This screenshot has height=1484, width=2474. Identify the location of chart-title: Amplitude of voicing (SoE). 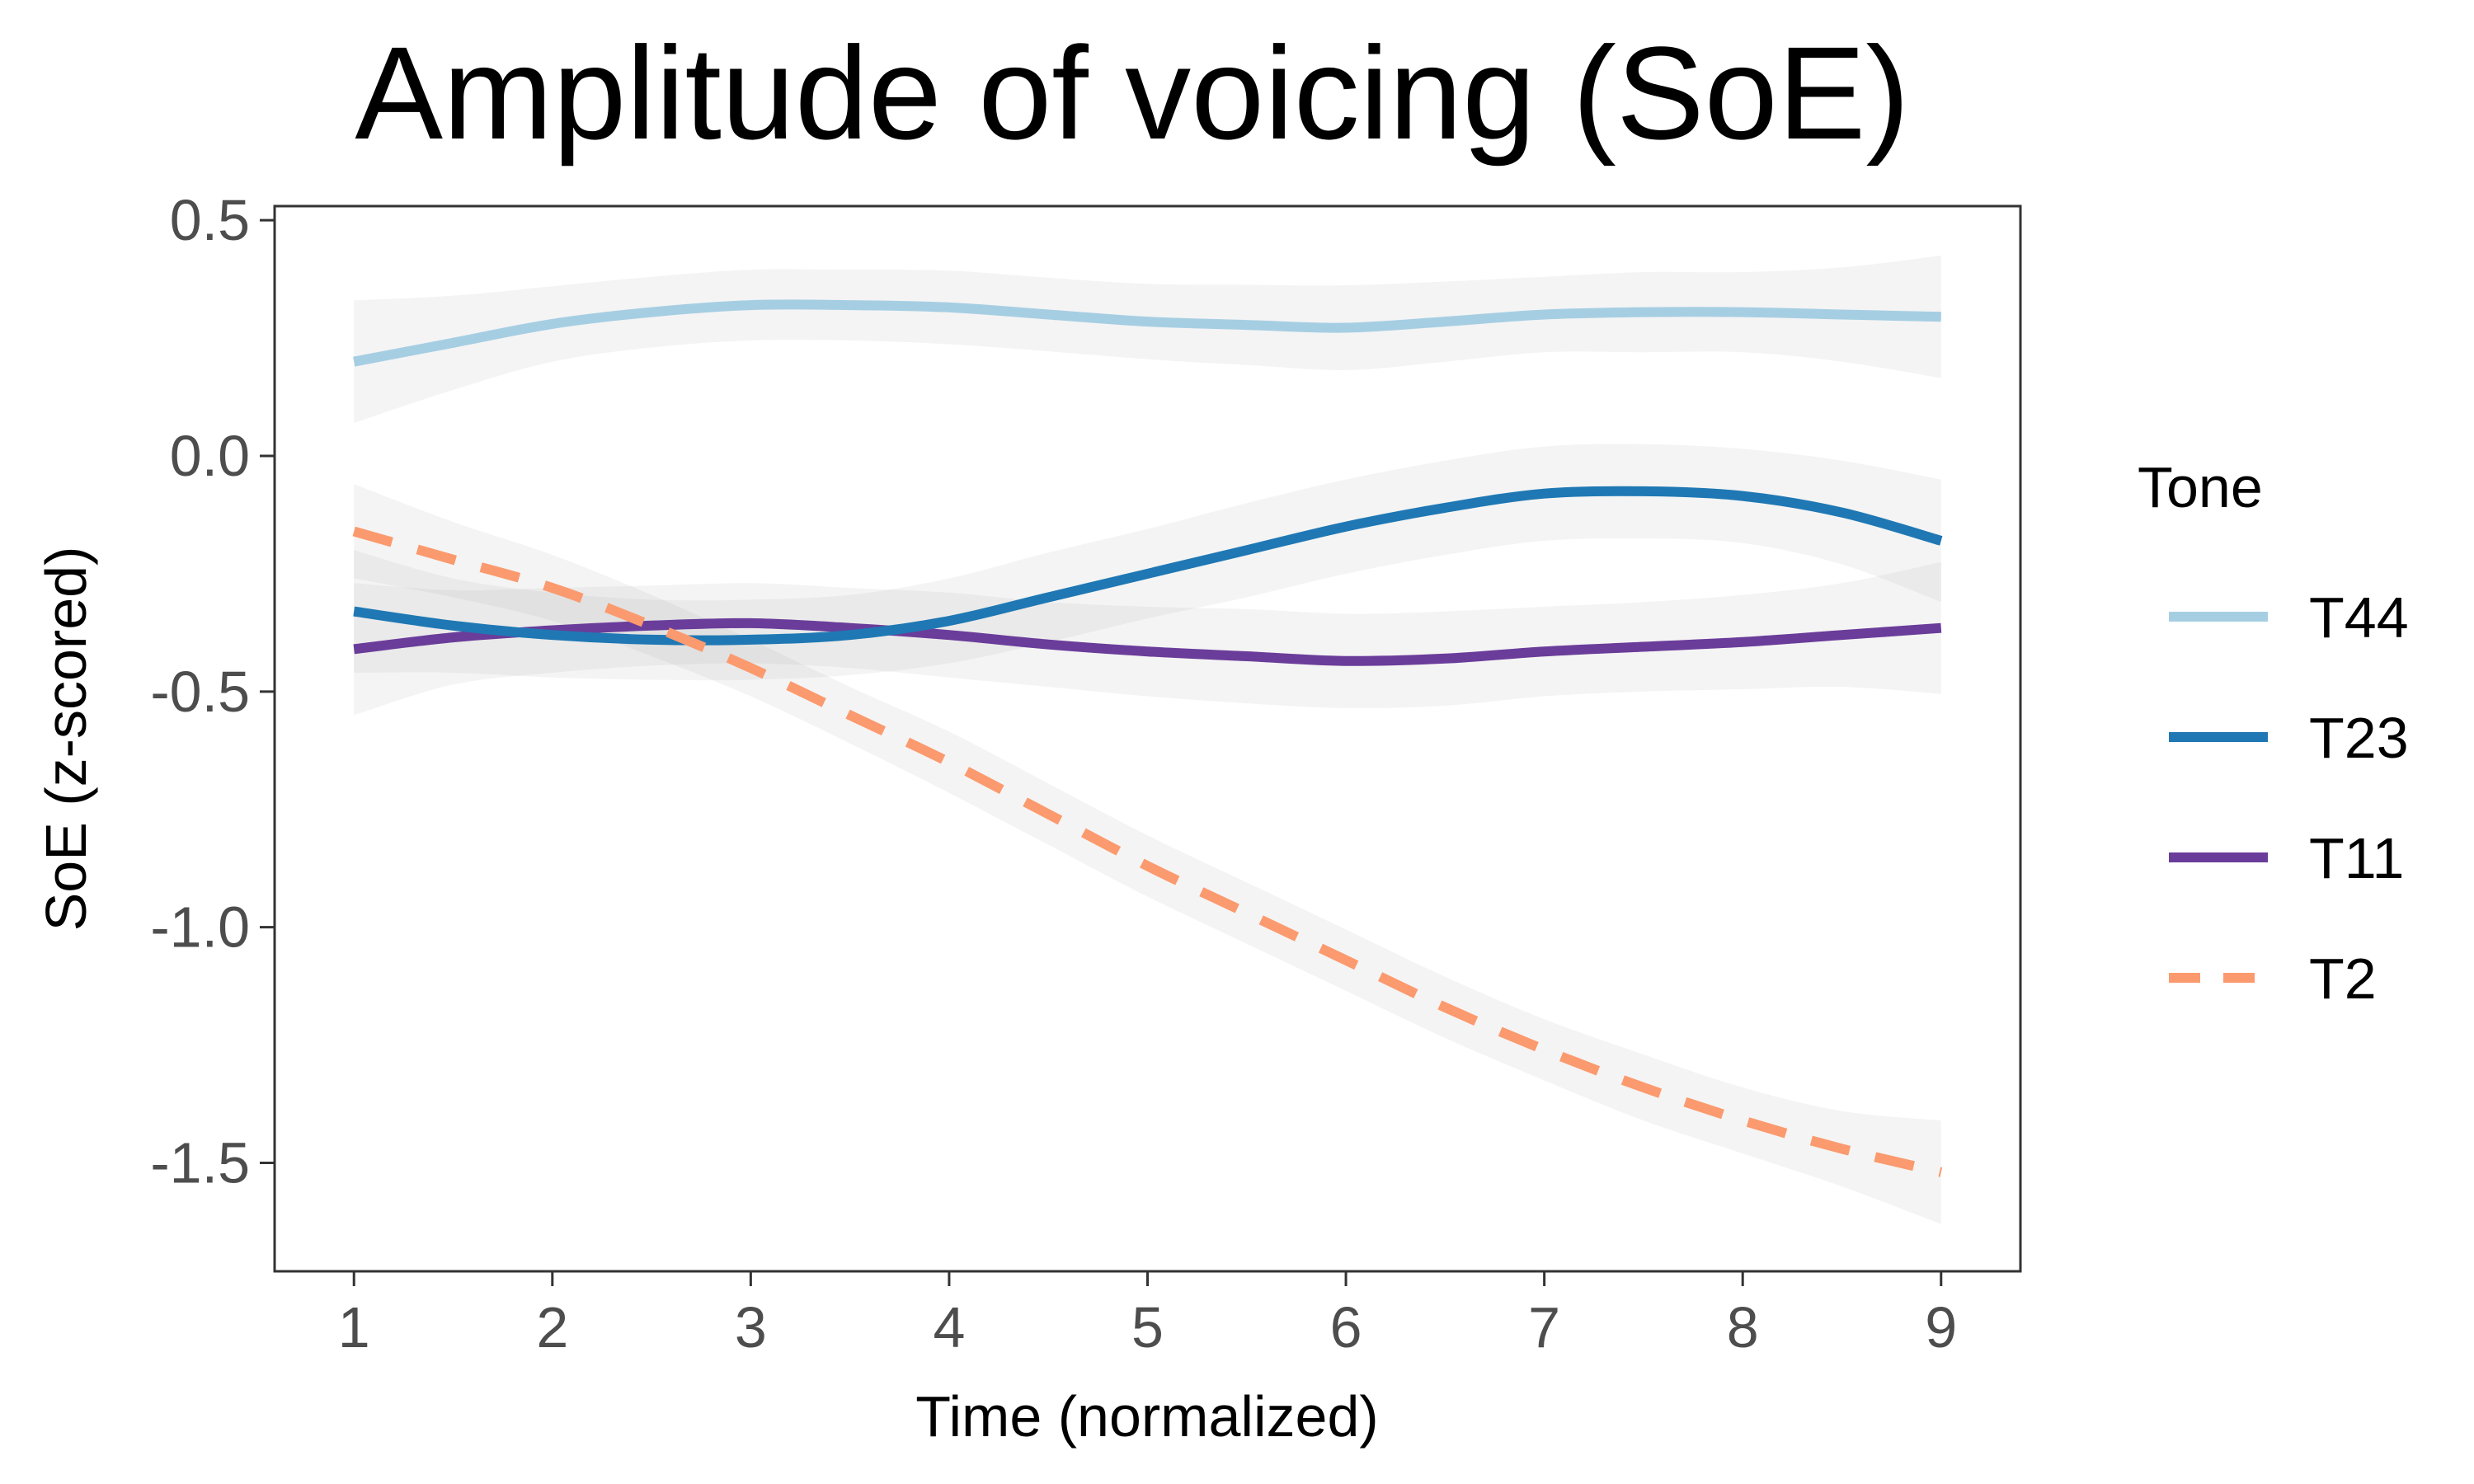
(1132, 93).